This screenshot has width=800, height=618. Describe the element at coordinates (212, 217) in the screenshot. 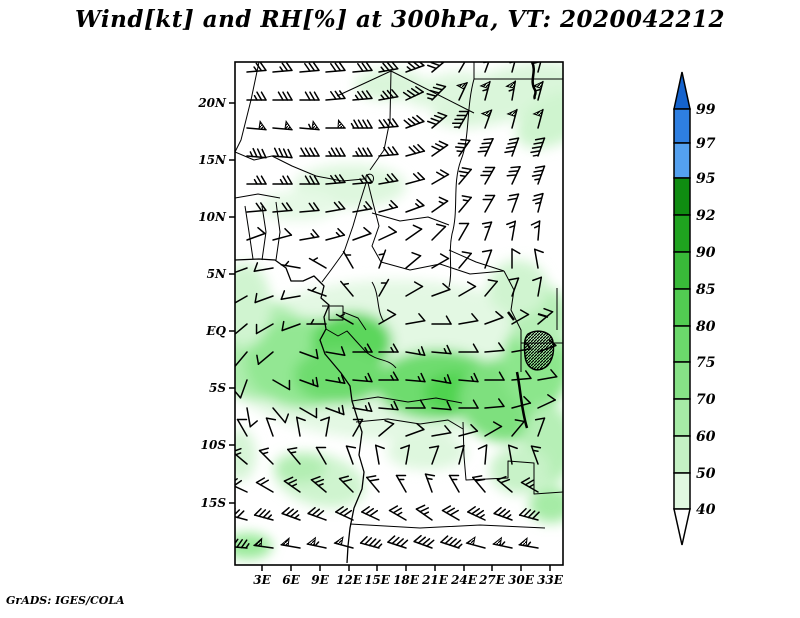

I see `y-tick-label: 10N` at that location.